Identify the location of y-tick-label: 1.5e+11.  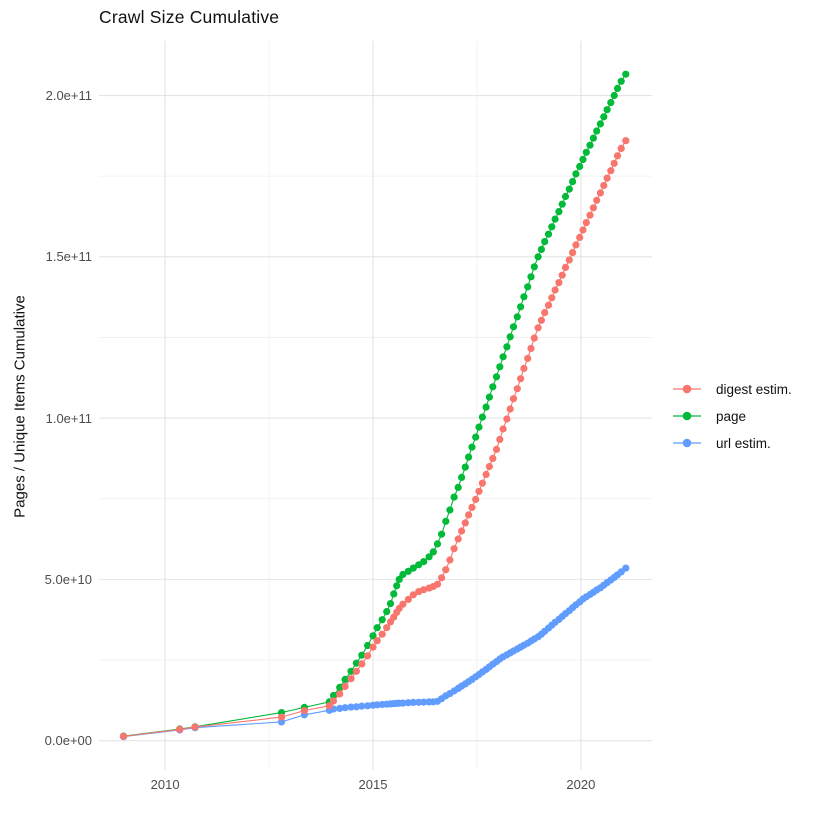
(68, 257).